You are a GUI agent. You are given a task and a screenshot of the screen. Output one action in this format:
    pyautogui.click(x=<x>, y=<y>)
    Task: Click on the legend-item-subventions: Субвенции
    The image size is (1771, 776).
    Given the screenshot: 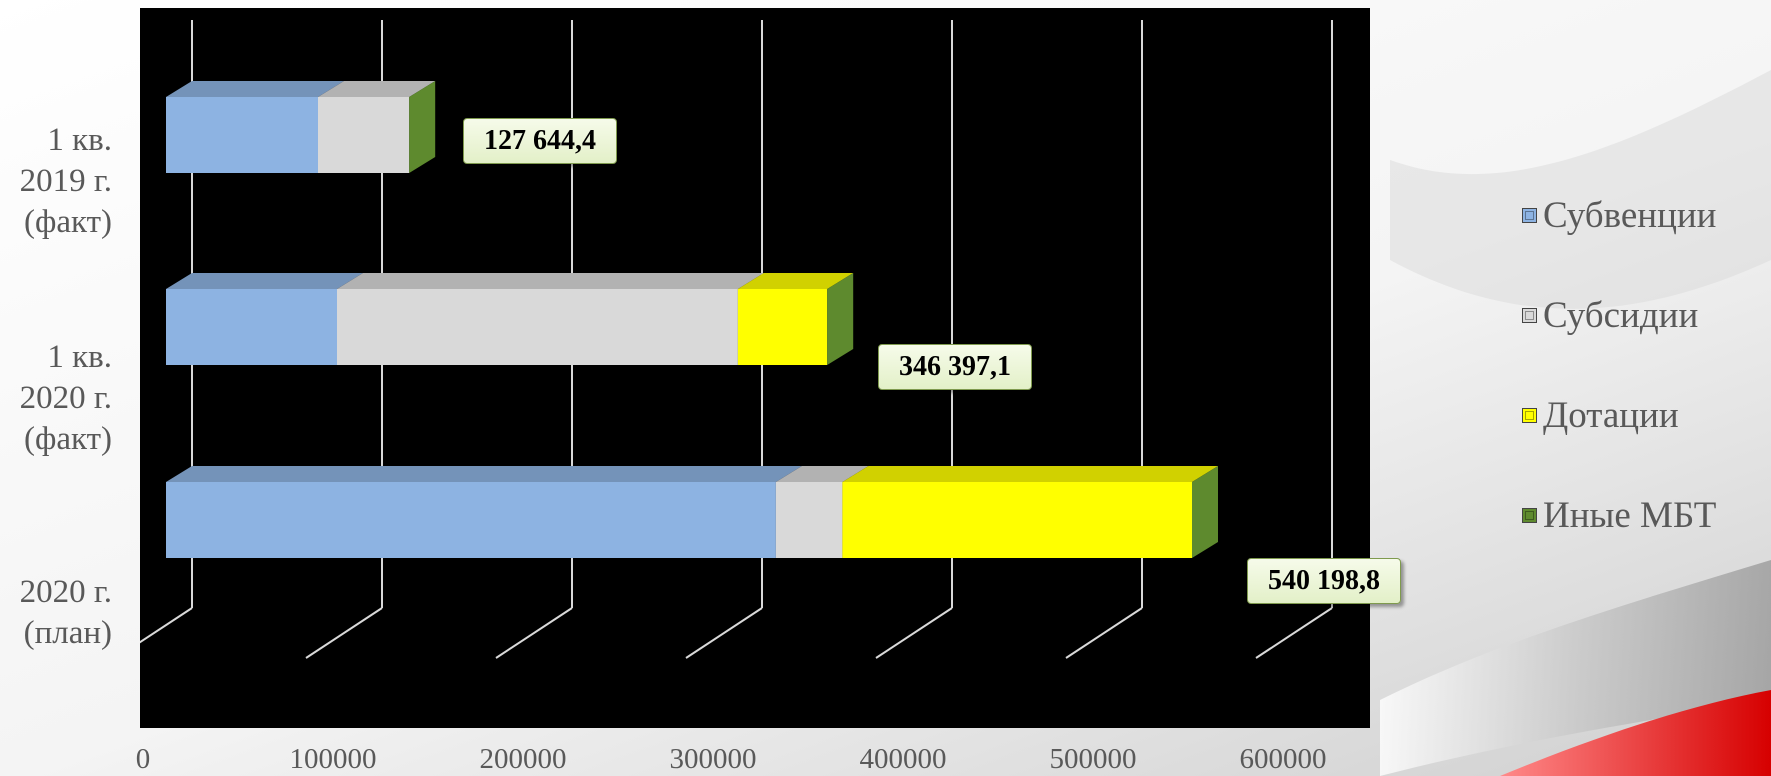 What is the action you would take?
    pyautogui.click(x=1619, y=215)
    